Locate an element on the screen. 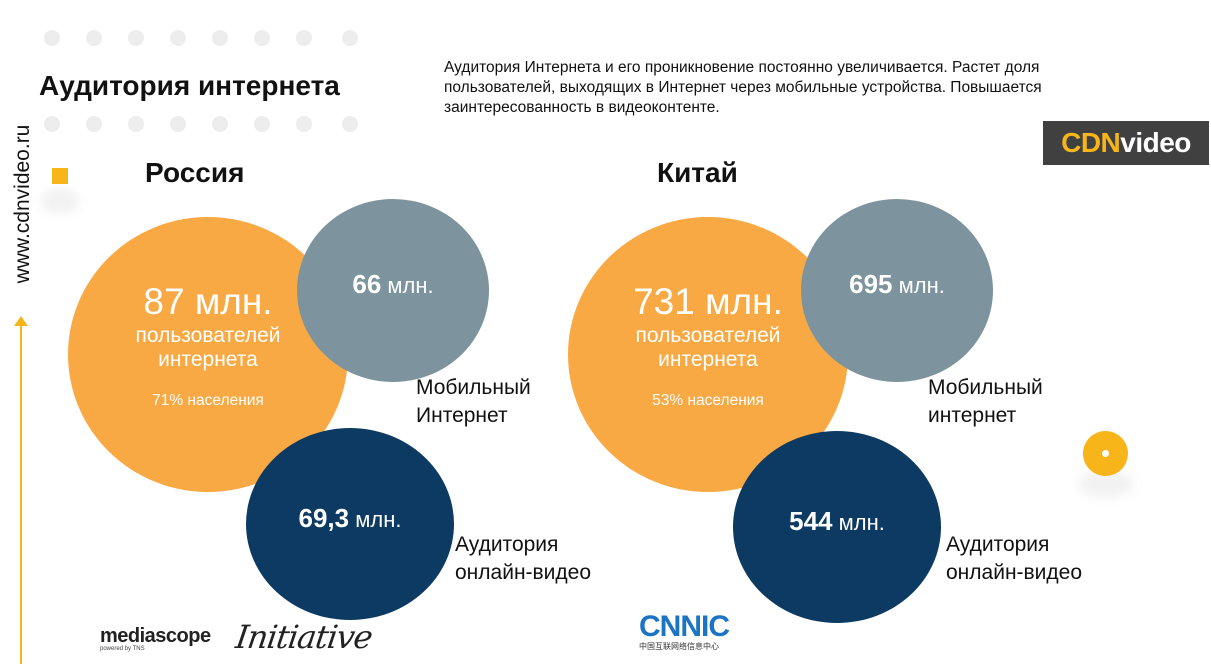 The width and height of the screenshot is (1211, 664). china-mobile-label: Мобильный интернет is located at coordinates (985, 401).